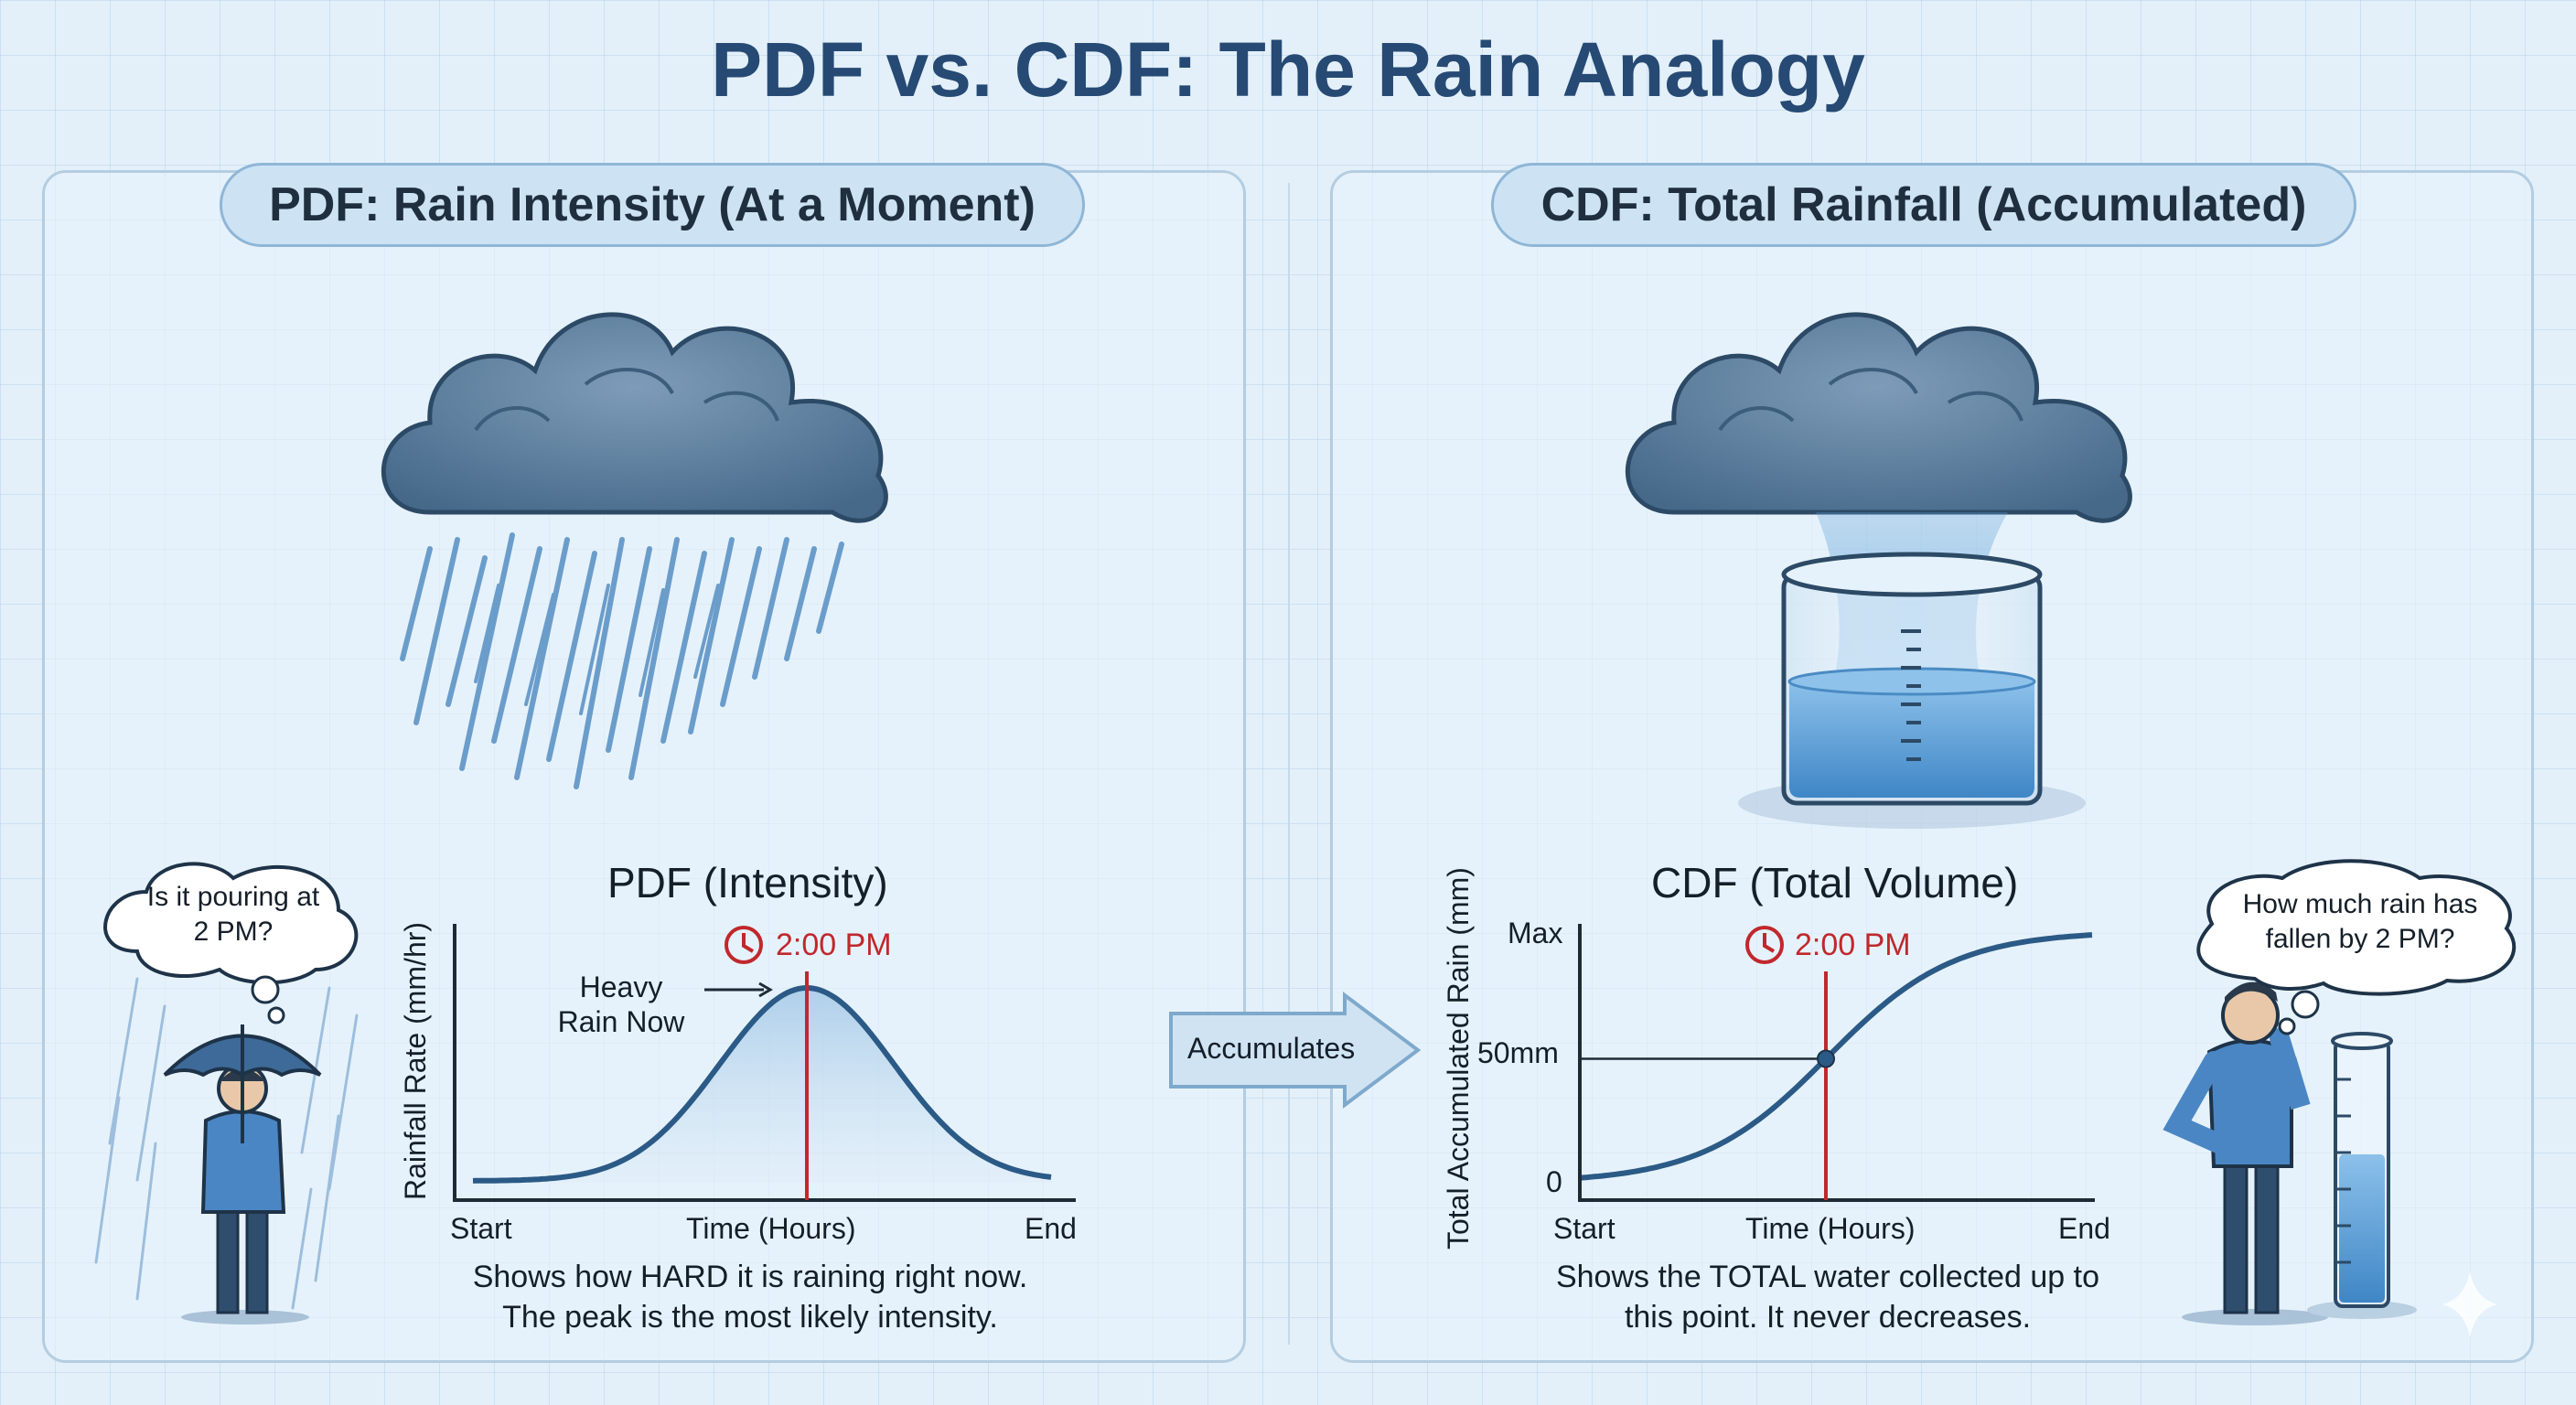  What do you see at coordinates (2469, 1304) in the screenshot?
I see `sparkle-icon` at bounding box center [2469, 1304].